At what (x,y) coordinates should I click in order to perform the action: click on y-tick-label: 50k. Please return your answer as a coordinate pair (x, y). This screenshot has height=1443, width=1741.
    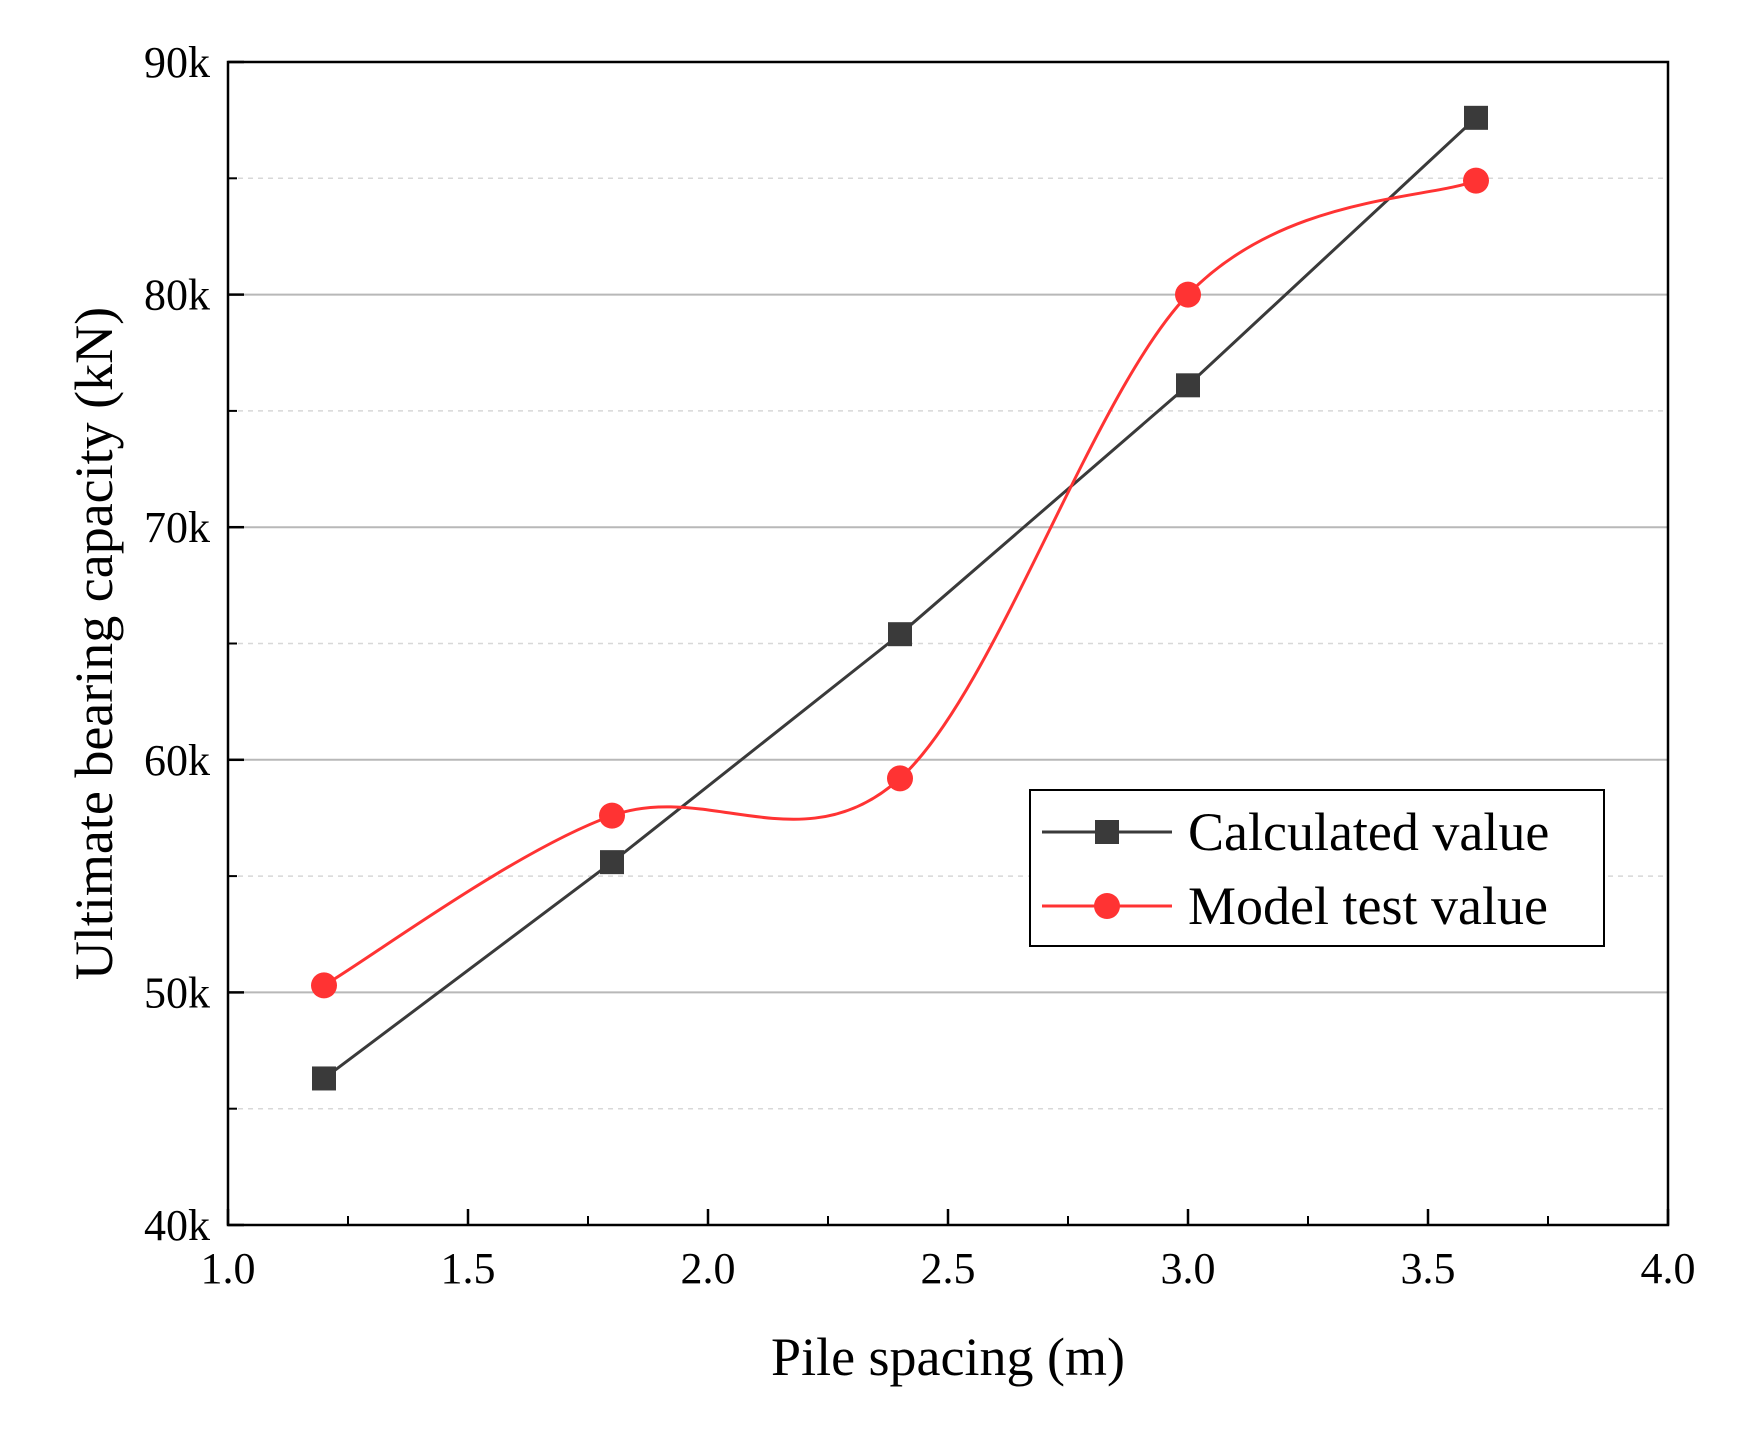
    Looking at the image, I should click on (177, 992).